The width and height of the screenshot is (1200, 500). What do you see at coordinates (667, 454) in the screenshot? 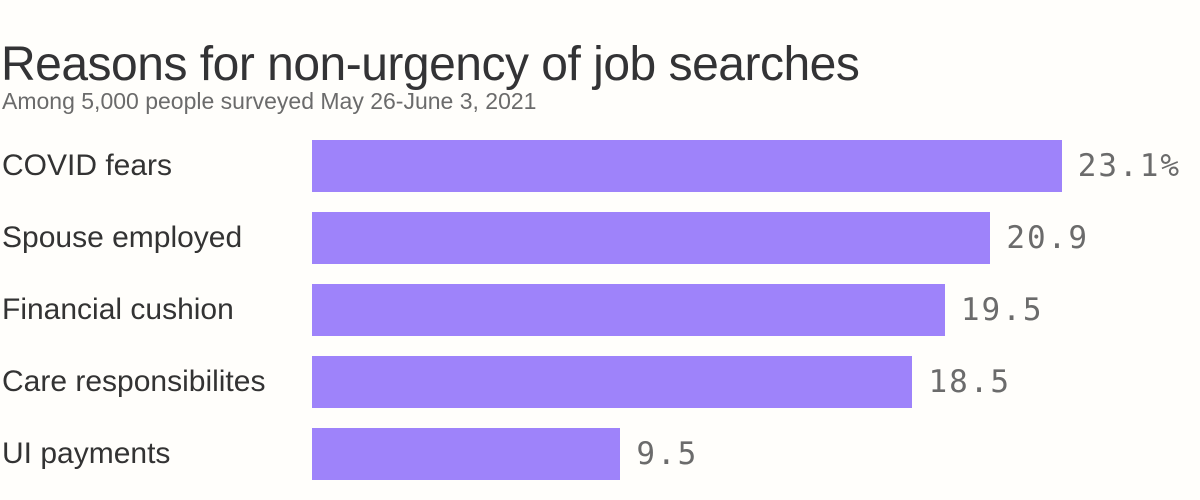
I see `value-label: 9.5` at bounding box center [667, 454].